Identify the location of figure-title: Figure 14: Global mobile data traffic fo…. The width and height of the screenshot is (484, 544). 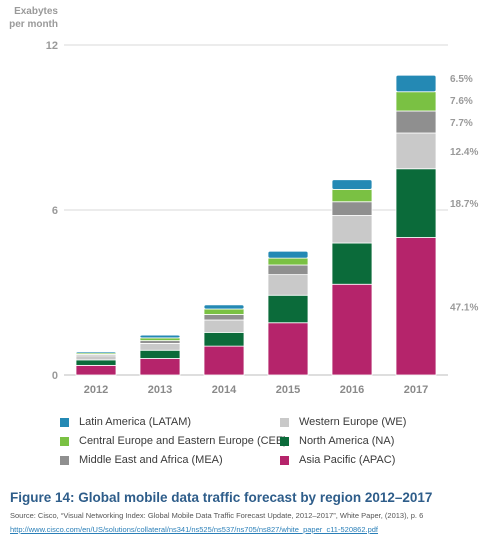
(221, 497).